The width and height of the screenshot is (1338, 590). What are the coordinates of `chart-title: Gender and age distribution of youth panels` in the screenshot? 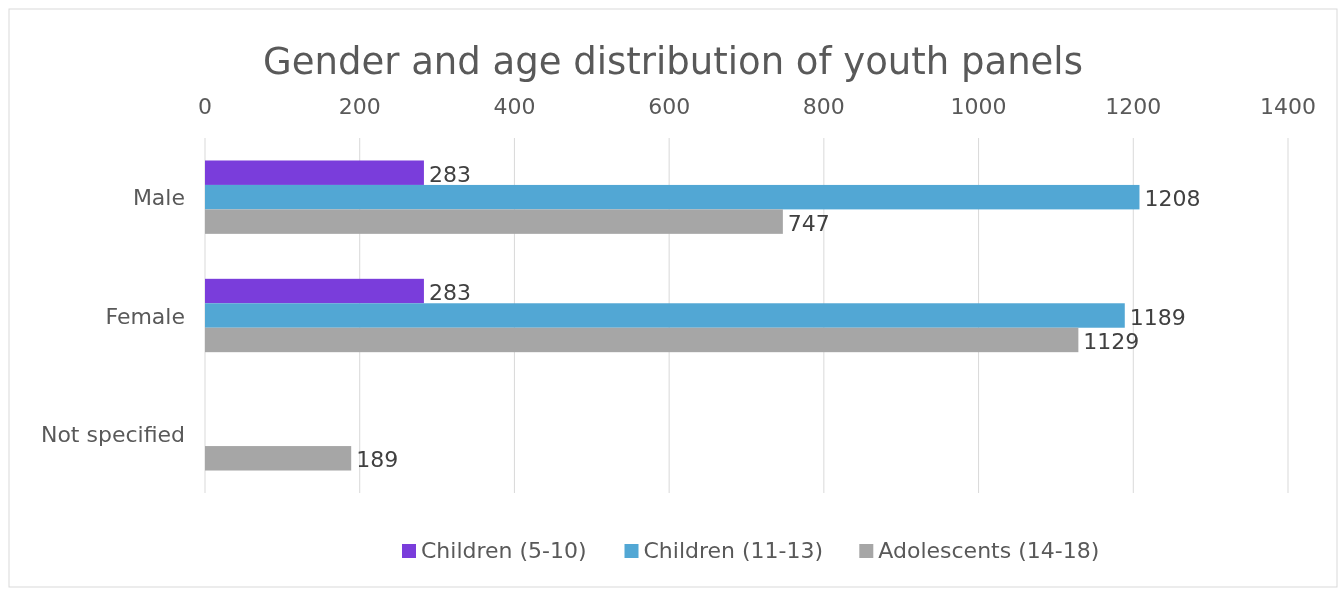 It's located at (673, 61).